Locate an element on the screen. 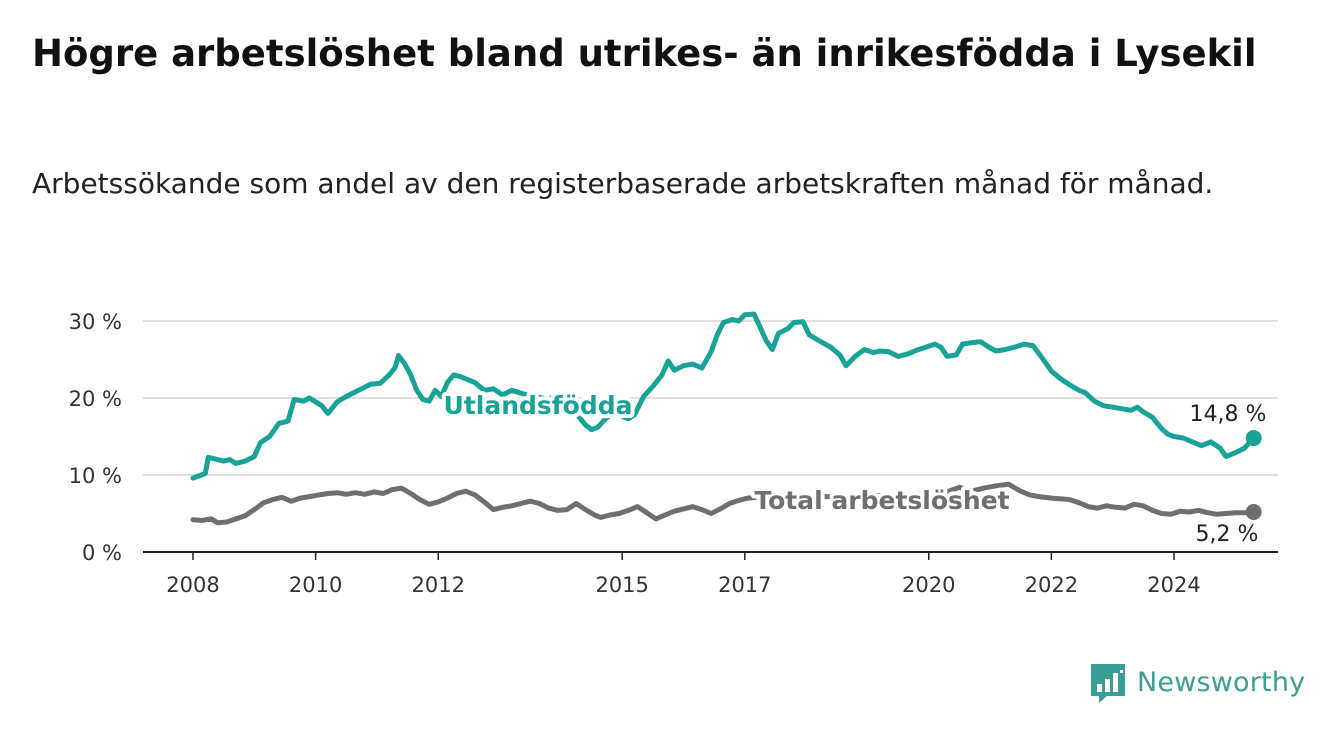 Image resolution: width=1340 pixels, height=734 pixels. series-name-label: Utlandsfödda is located at coordinates (538, 405).